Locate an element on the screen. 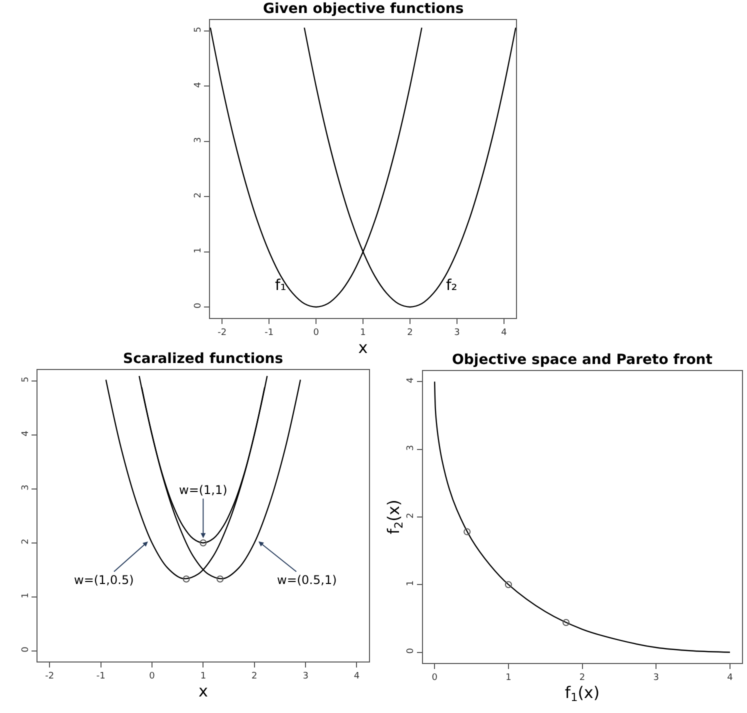  annotation: f₂ is located at coordinates (452, 285).